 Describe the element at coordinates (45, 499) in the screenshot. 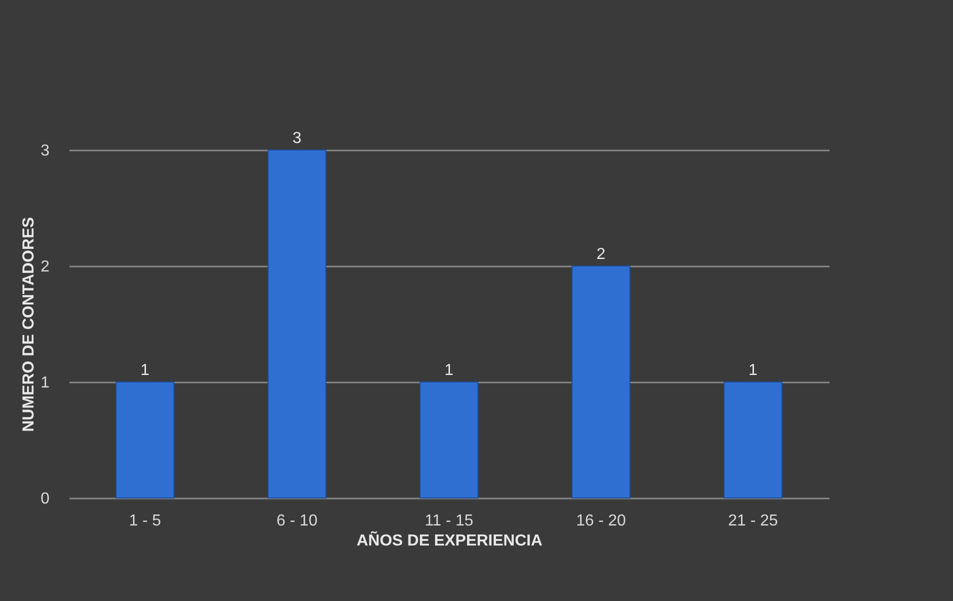

I see `y-tick-label: 0` at that location.